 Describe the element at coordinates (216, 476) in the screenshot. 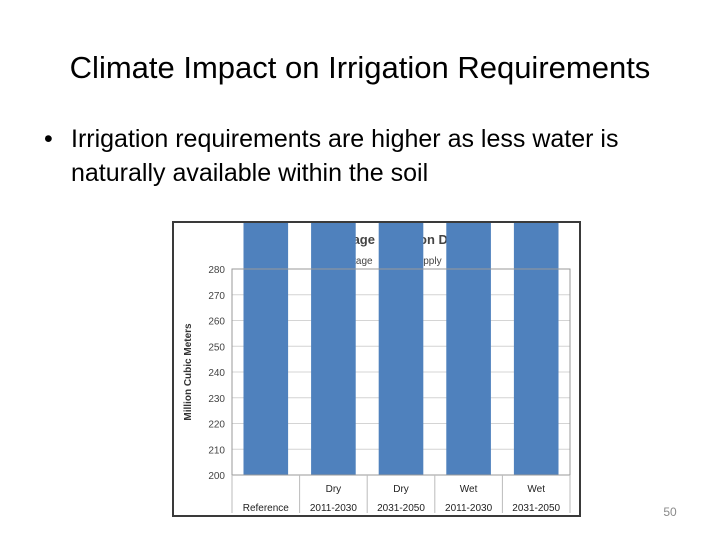

I see `y-tick-label: 200` at that location.